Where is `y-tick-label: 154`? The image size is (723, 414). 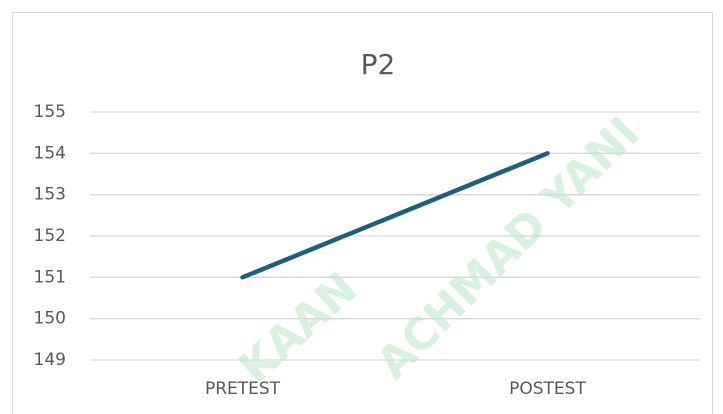 y-tick-label: 154 is located at coordinates (50, 153).